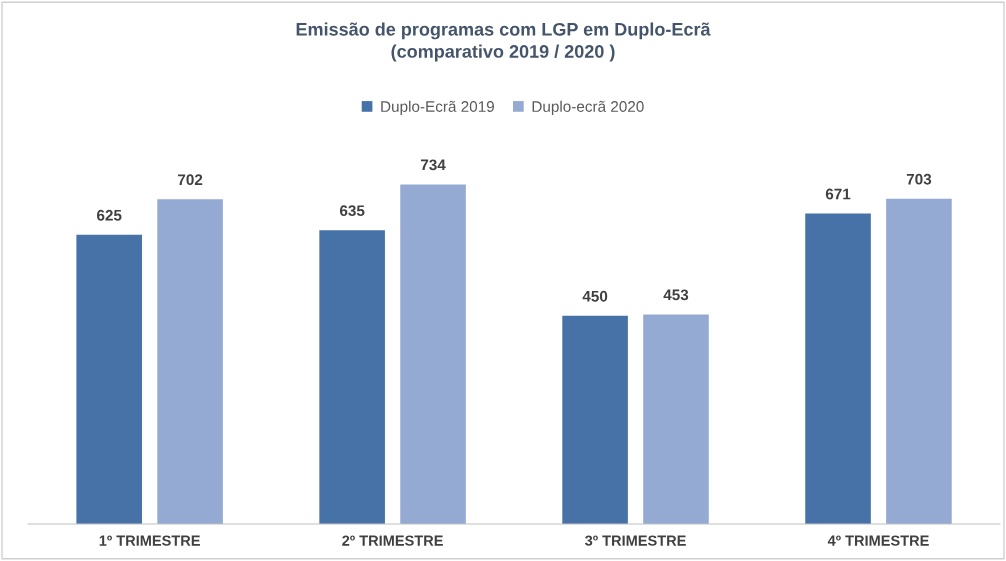  Describe the element at coordinates (919, 179) in the screenshot. I see `data-label: 703` at that location.